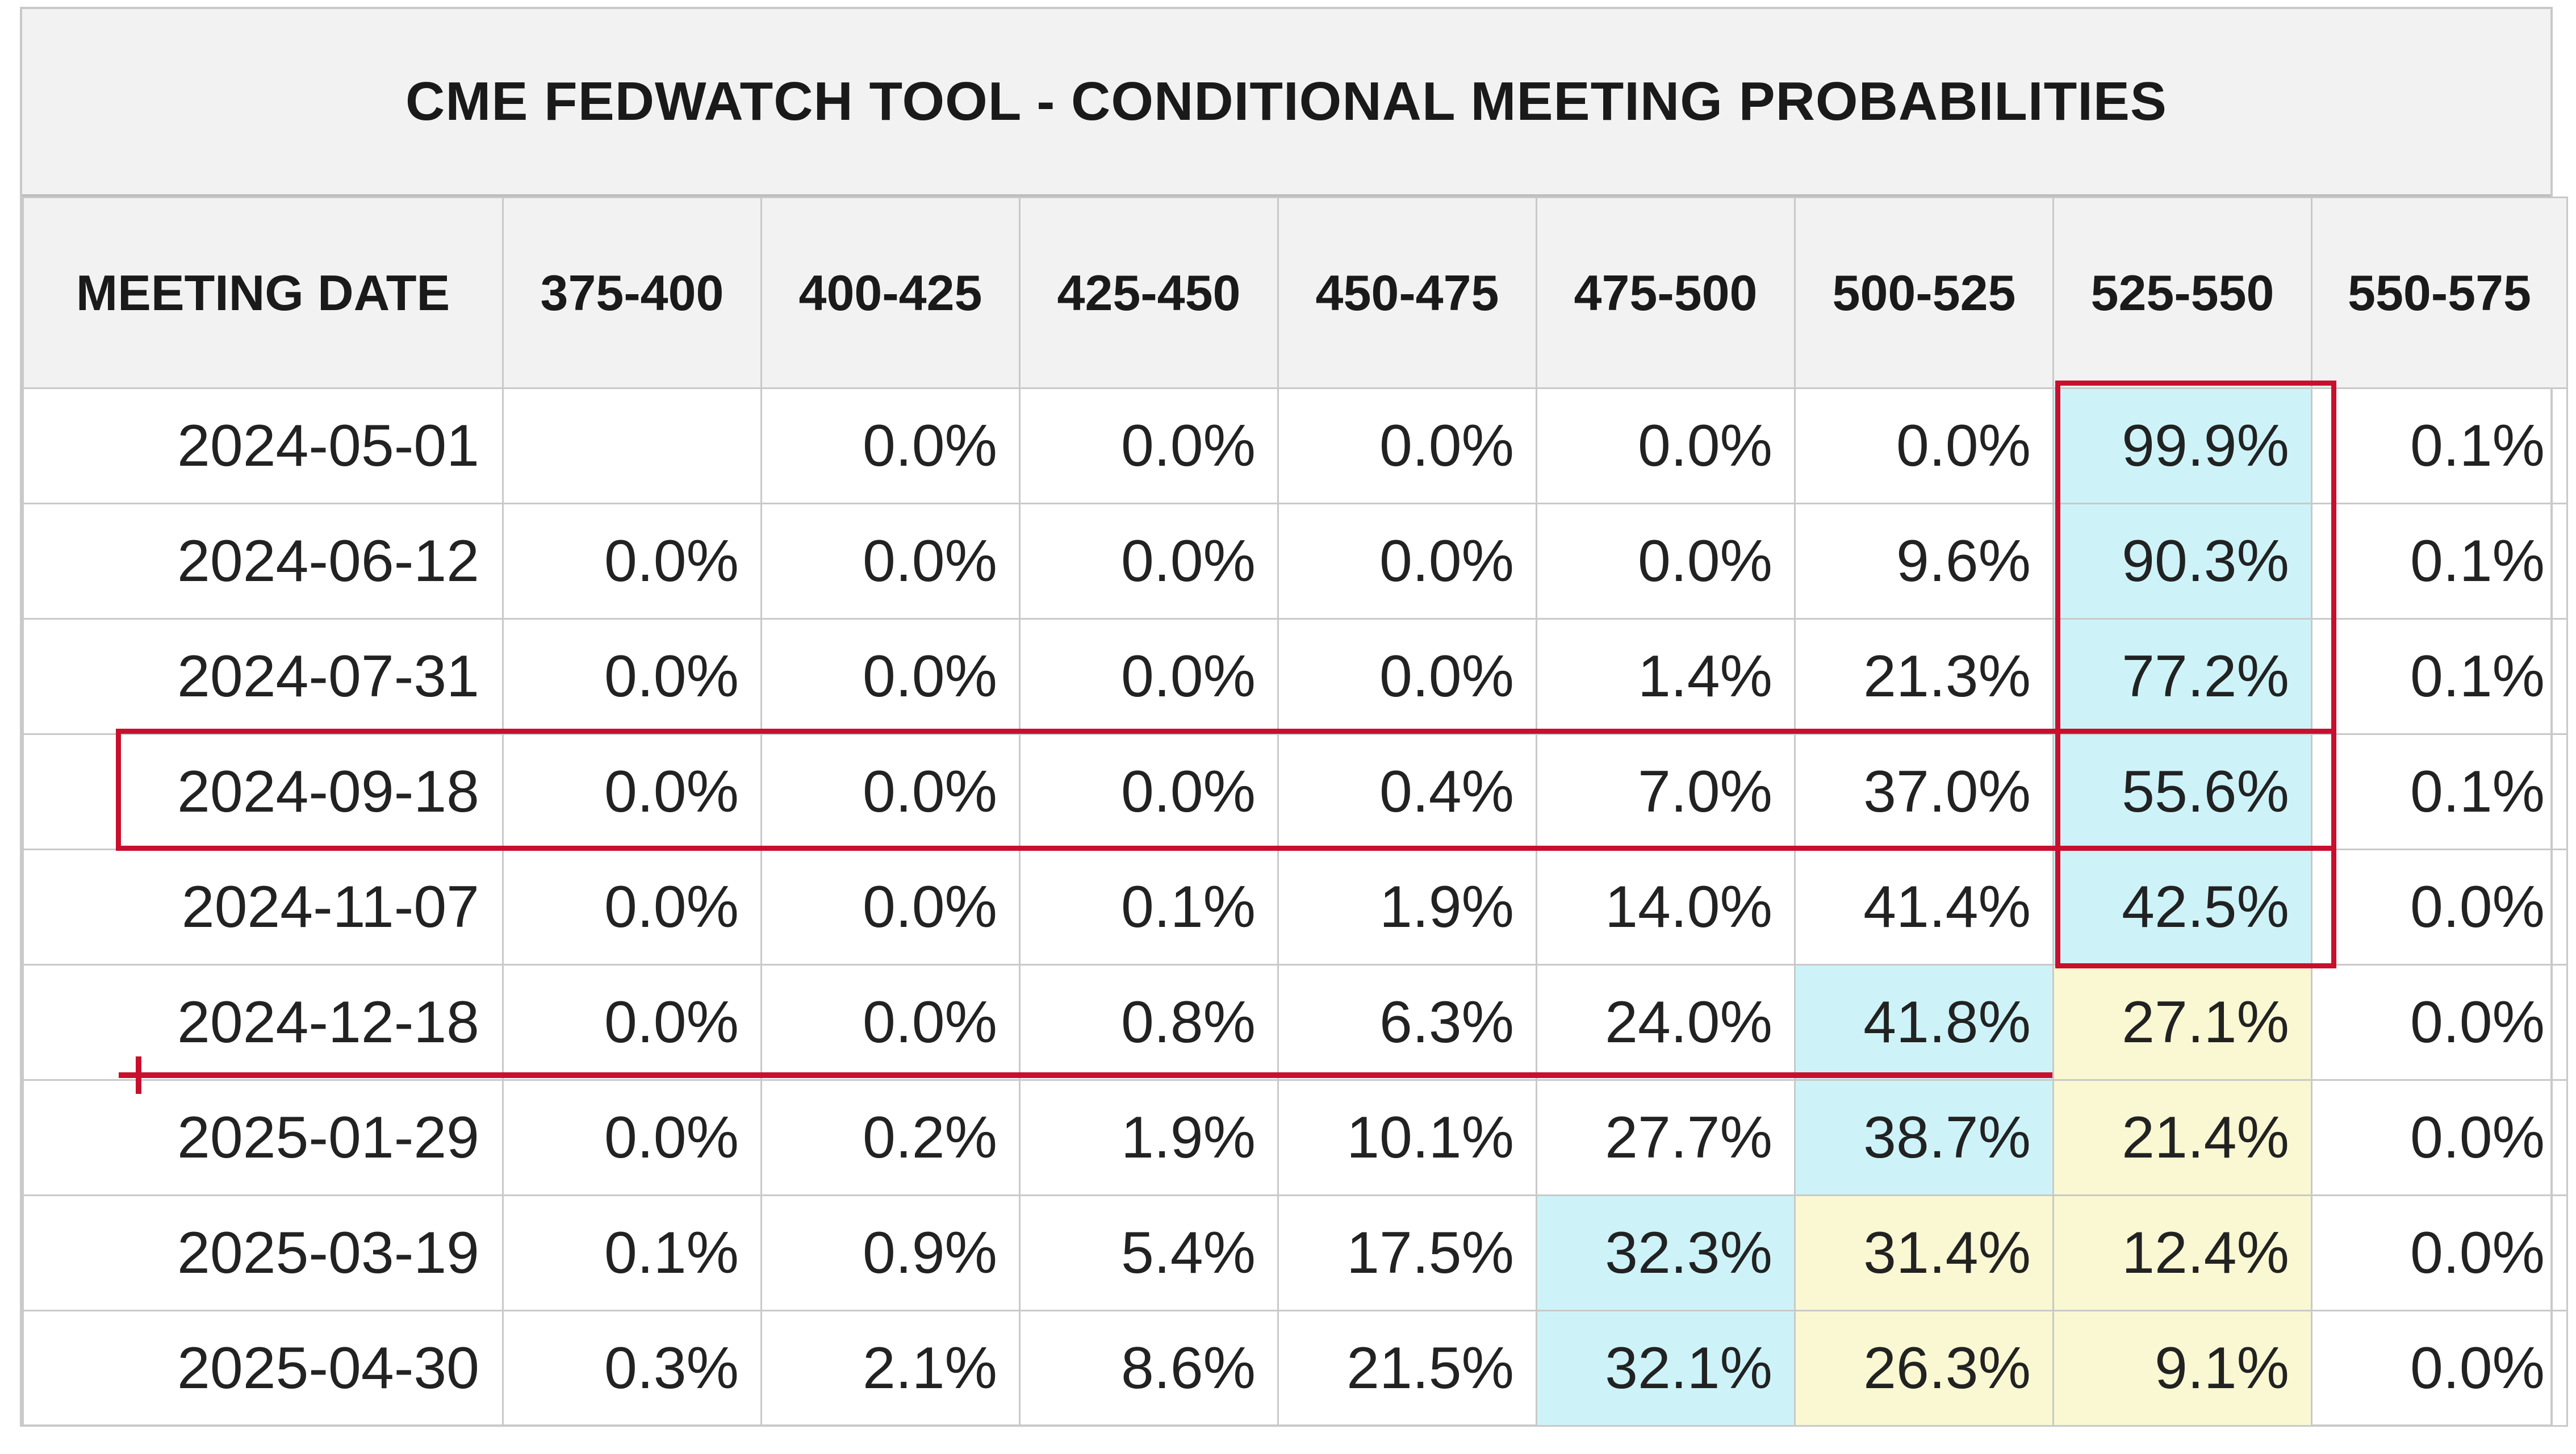 Image resolution: width=2576 pixels, height=1454 pixels. Describe the element at coordinates (2182, 676) in the screenshot. I see `probability-cell: 77.2%` at that location.